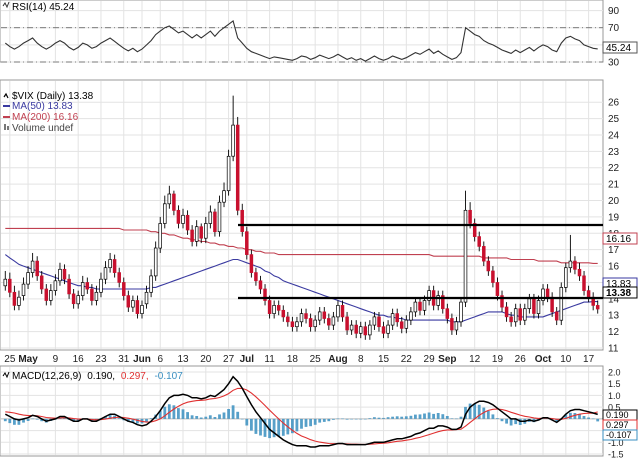  I want to click on price-tick-label: 14, so click(614, 299).